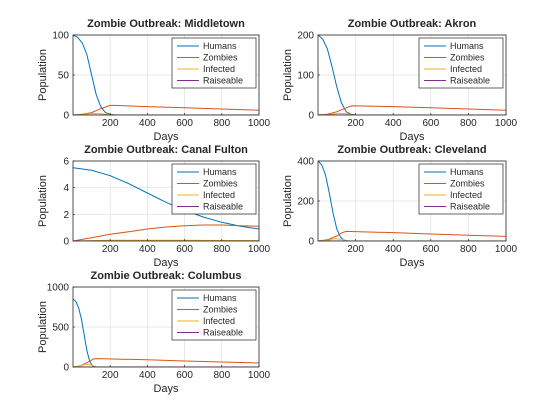  I want to click on axes-box, so click(166, 201).